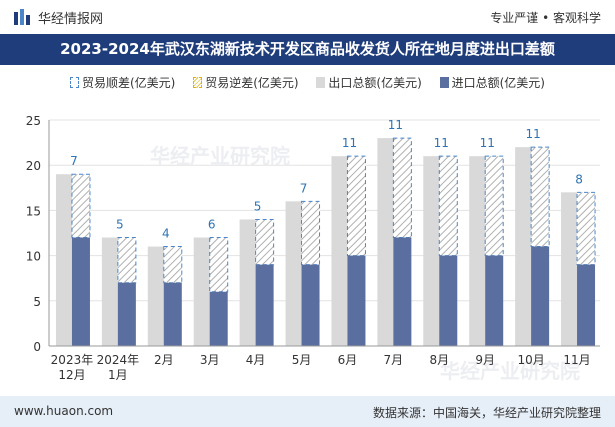 This screenshot has width=615, height=427. I want to click on x-tick-label: 3月, so click(210, 360).